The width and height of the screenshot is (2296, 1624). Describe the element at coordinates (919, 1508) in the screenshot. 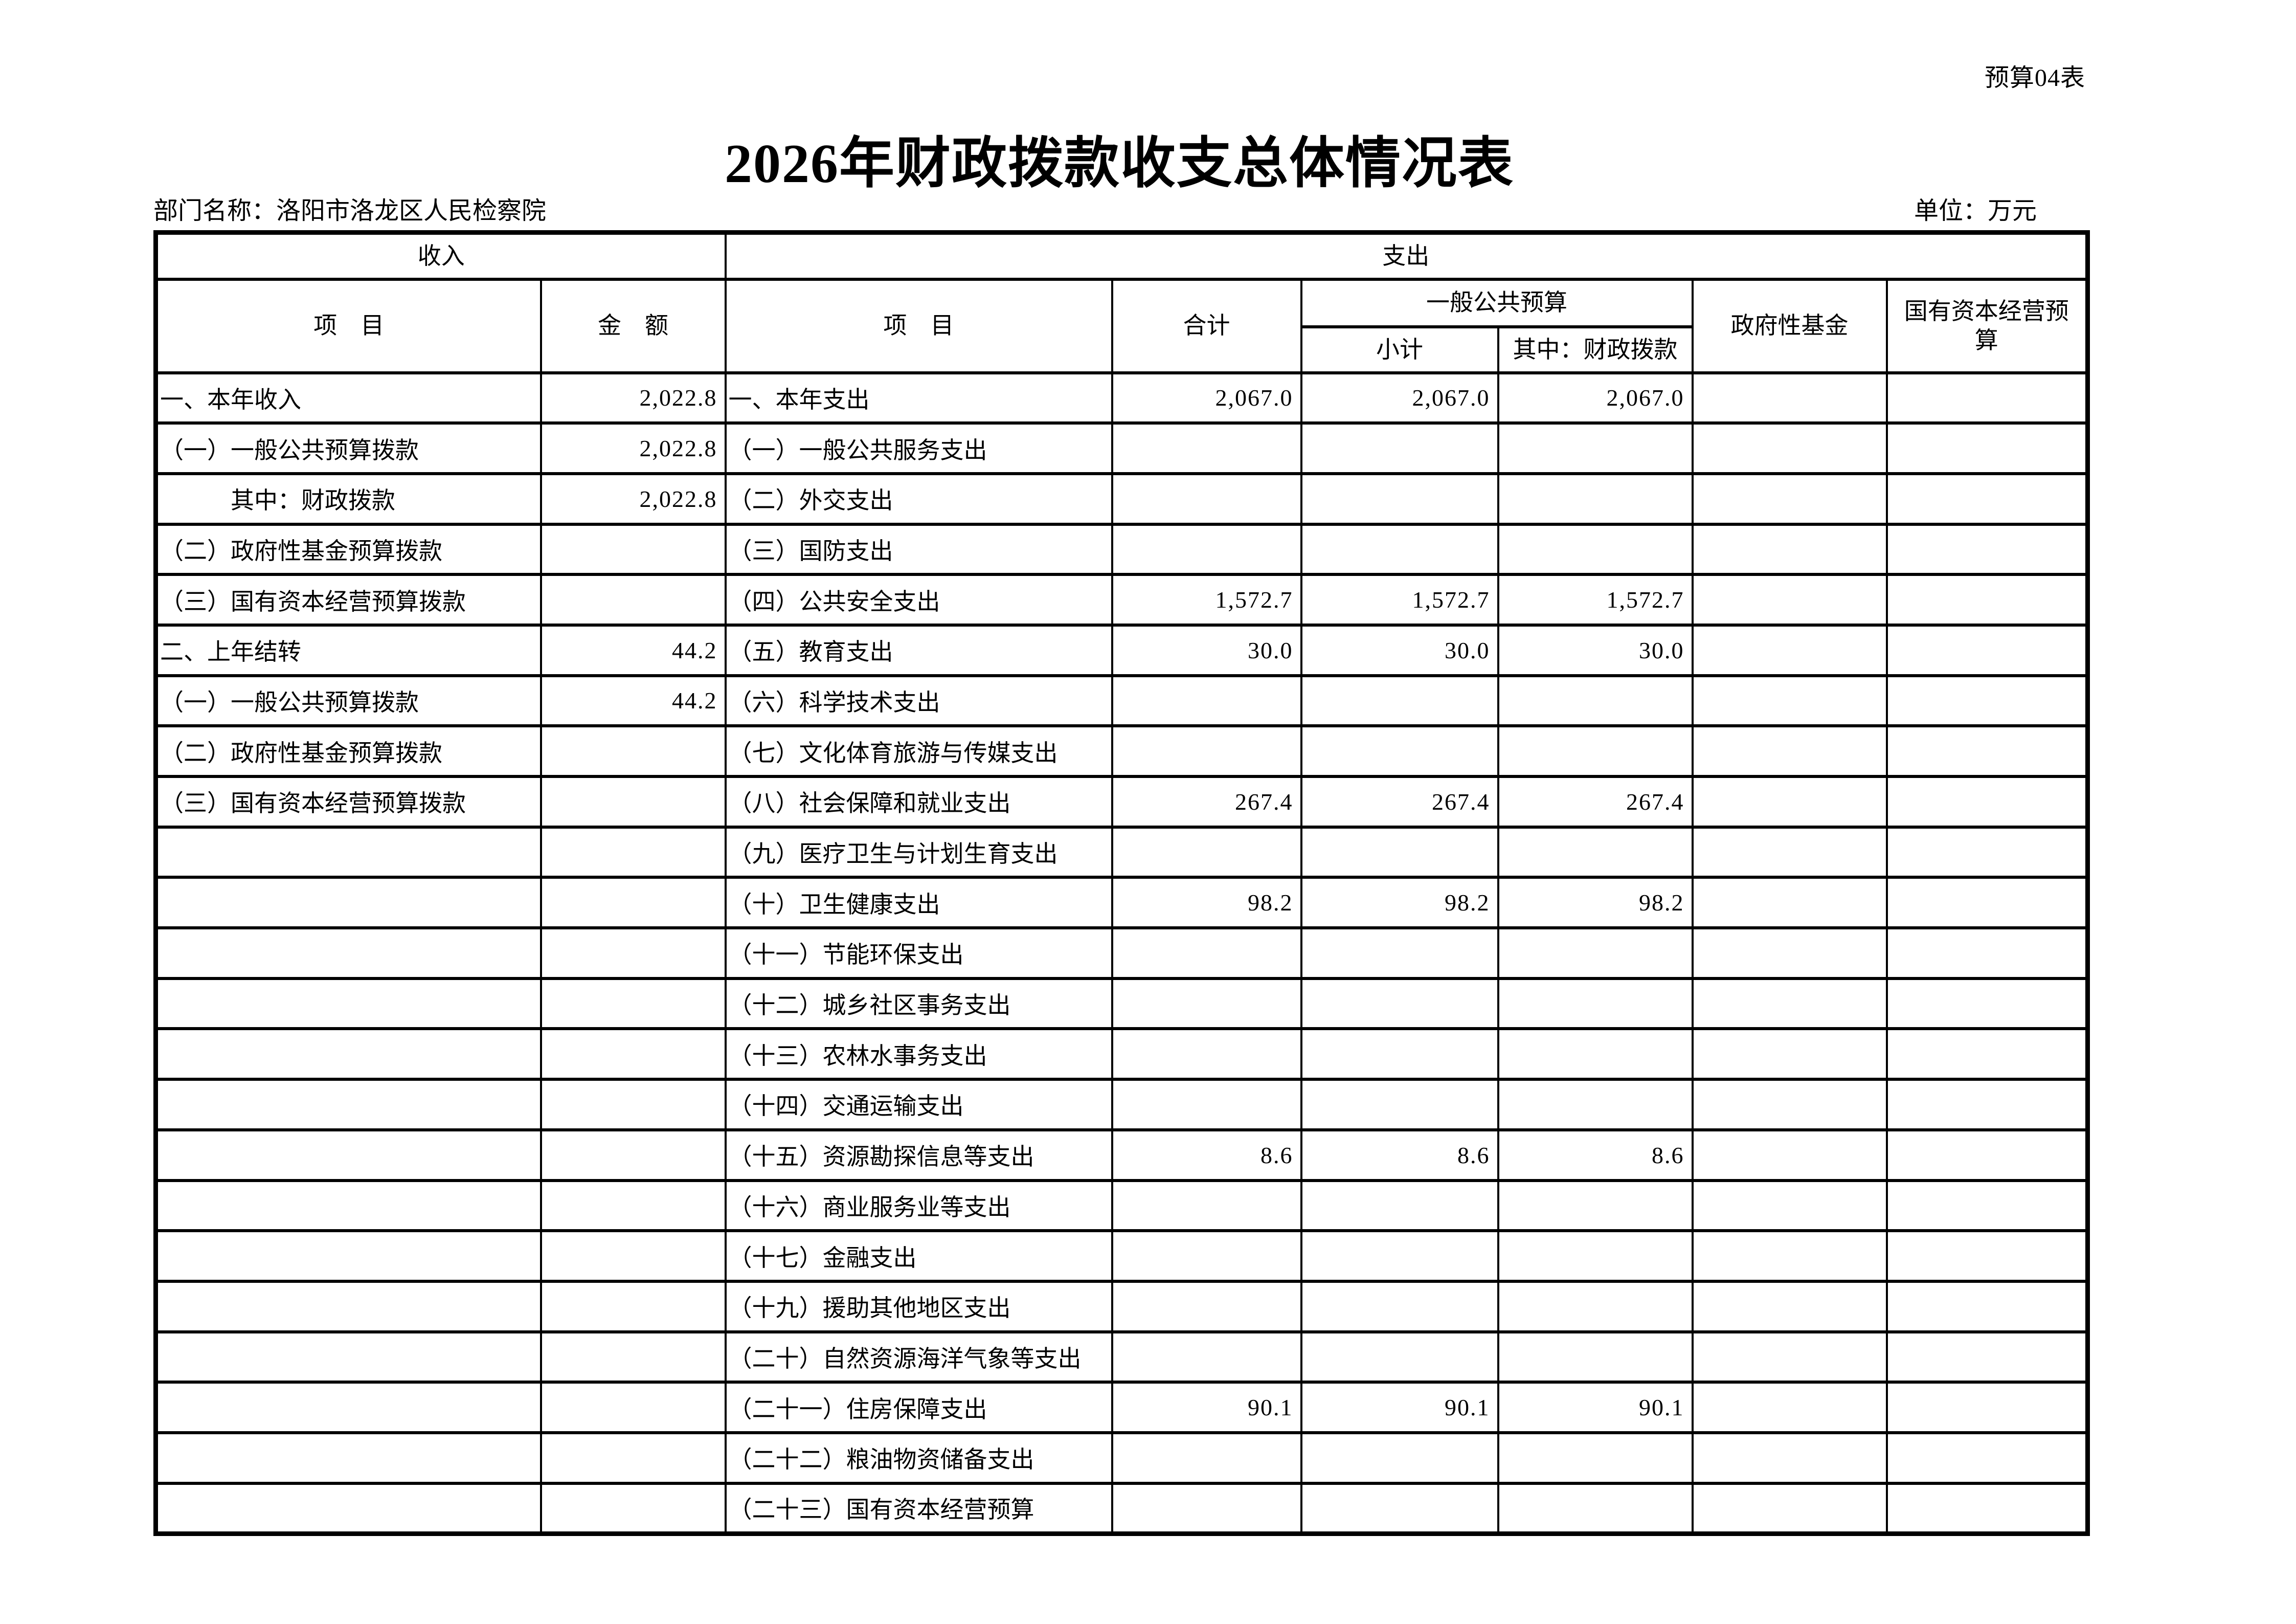

I see `expense-item-cell: （二十三）国有资本经营预算` at that location.